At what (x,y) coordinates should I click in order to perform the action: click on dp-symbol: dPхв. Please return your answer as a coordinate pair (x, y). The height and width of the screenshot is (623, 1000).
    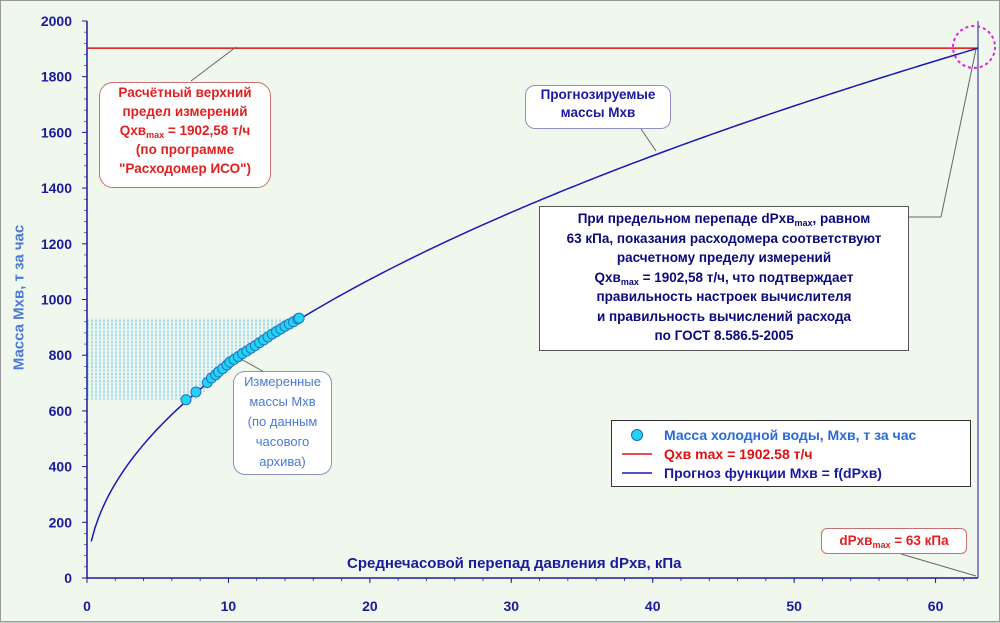
    Looking at the image, I should click on (856, 540).